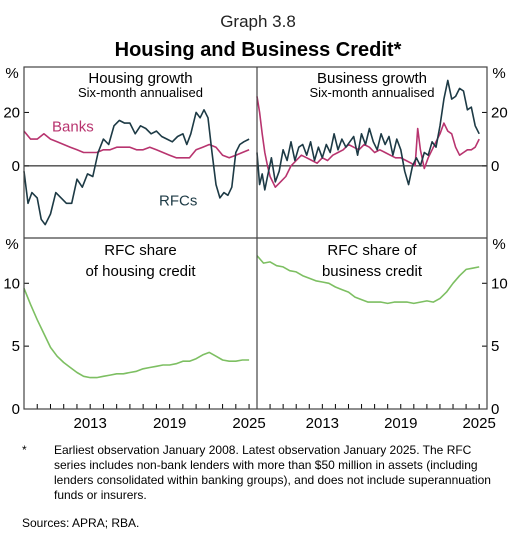 The height and width of the screenshot is (541, 521). I want to click on business-share-xtick-label: 2019, so click(400, 423).